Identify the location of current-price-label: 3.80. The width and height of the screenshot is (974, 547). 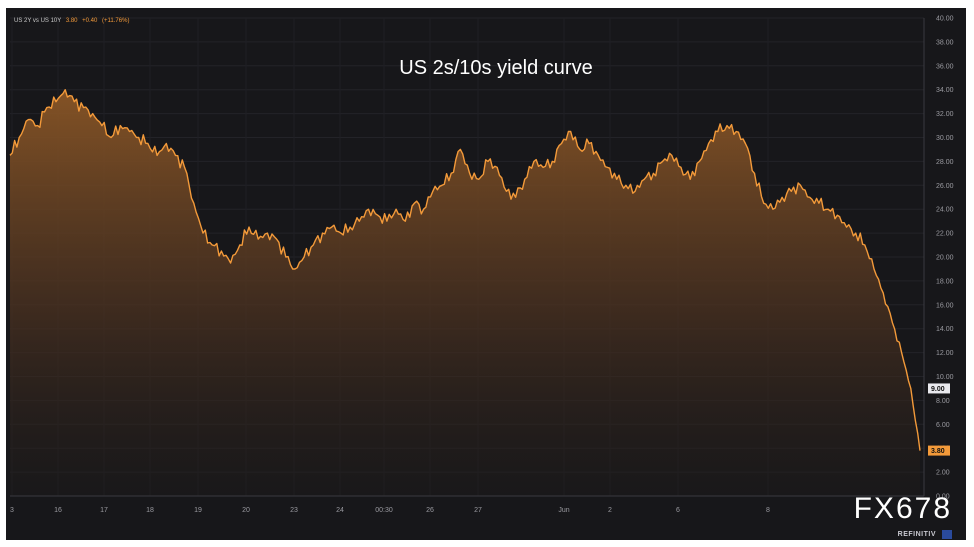
(938, 451).